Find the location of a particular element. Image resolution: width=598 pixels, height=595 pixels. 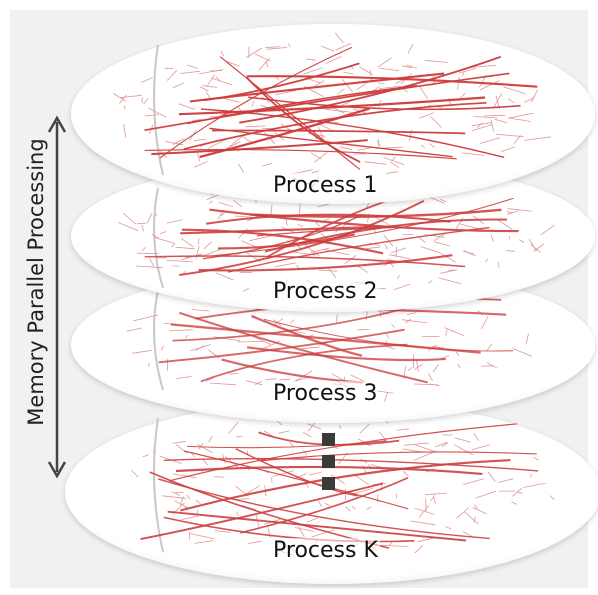

ellipsis-marks is located at coordinates (328, 461).